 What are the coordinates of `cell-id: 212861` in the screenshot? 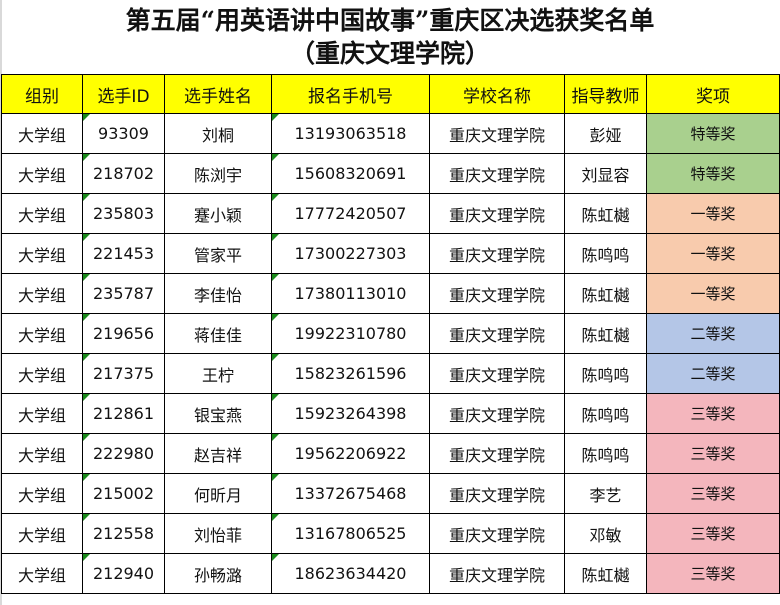 It's located at (123, 413).